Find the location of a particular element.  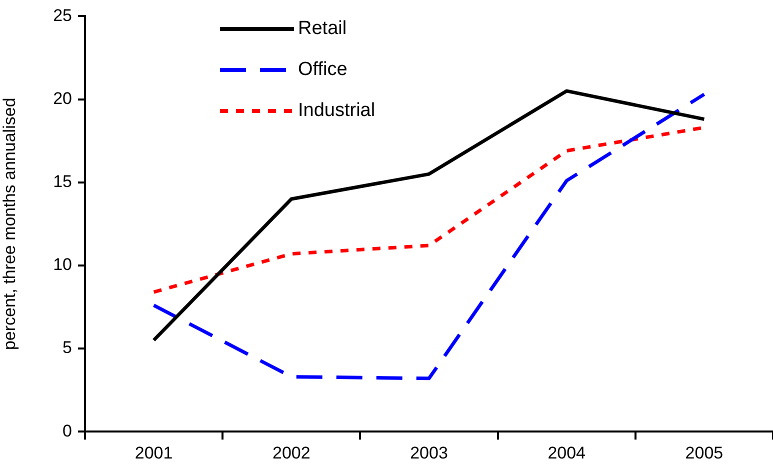

x-tick-label: 2002 is located at coordinates (291, 452).